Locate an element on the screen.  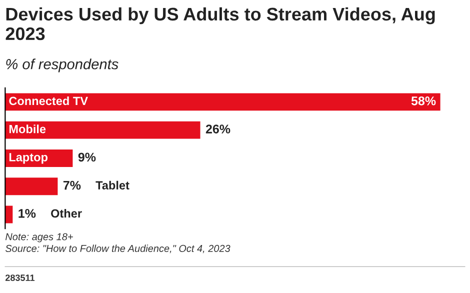
data-label: 7% is located at coordinates (72, 185).